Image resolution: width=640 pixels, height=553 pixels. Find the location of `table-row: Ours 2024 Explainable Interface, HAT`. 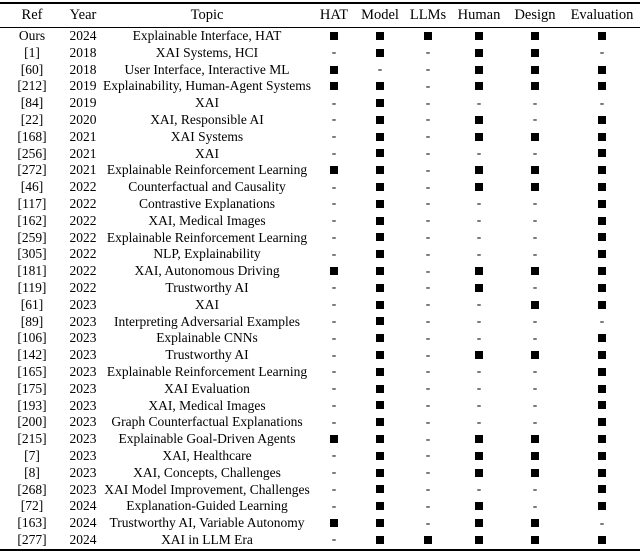

table-row: Ours 2024 Explainable Interface, HAT is located at coordinates (320, 36).